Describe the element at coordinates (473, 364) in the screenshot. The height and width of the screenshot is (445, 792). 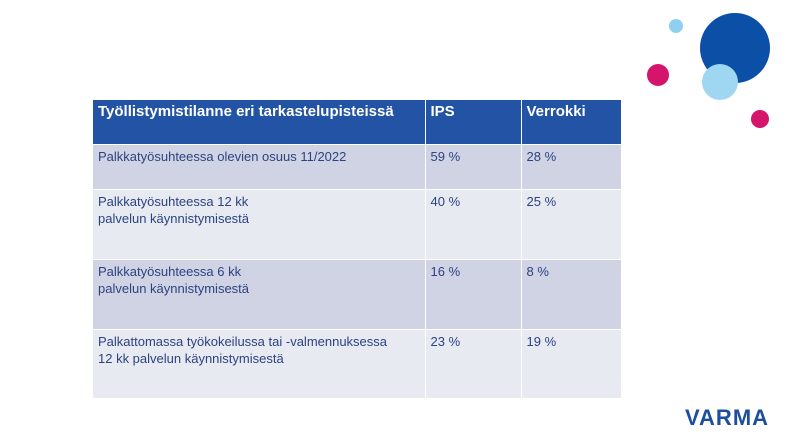
I see `table-cell: 23 %` at that location.